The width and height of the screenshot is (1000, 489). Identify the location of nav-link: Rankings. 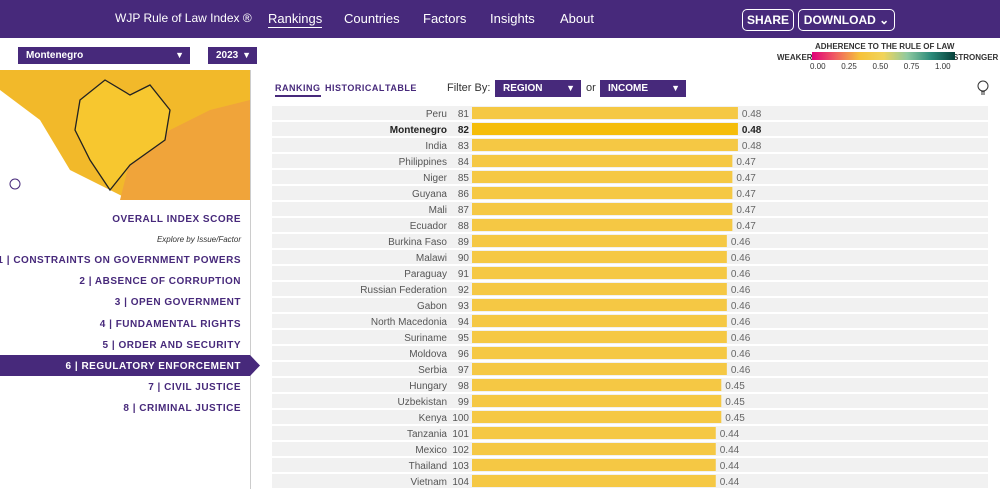
(295, 19).